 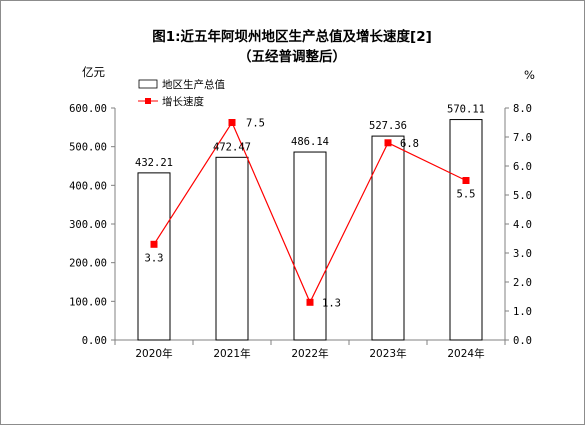 What do you see at coordinates (94, 341) in the screenshot?
I see `left-tick-label: 0.00` at bounding box center [94, 341].